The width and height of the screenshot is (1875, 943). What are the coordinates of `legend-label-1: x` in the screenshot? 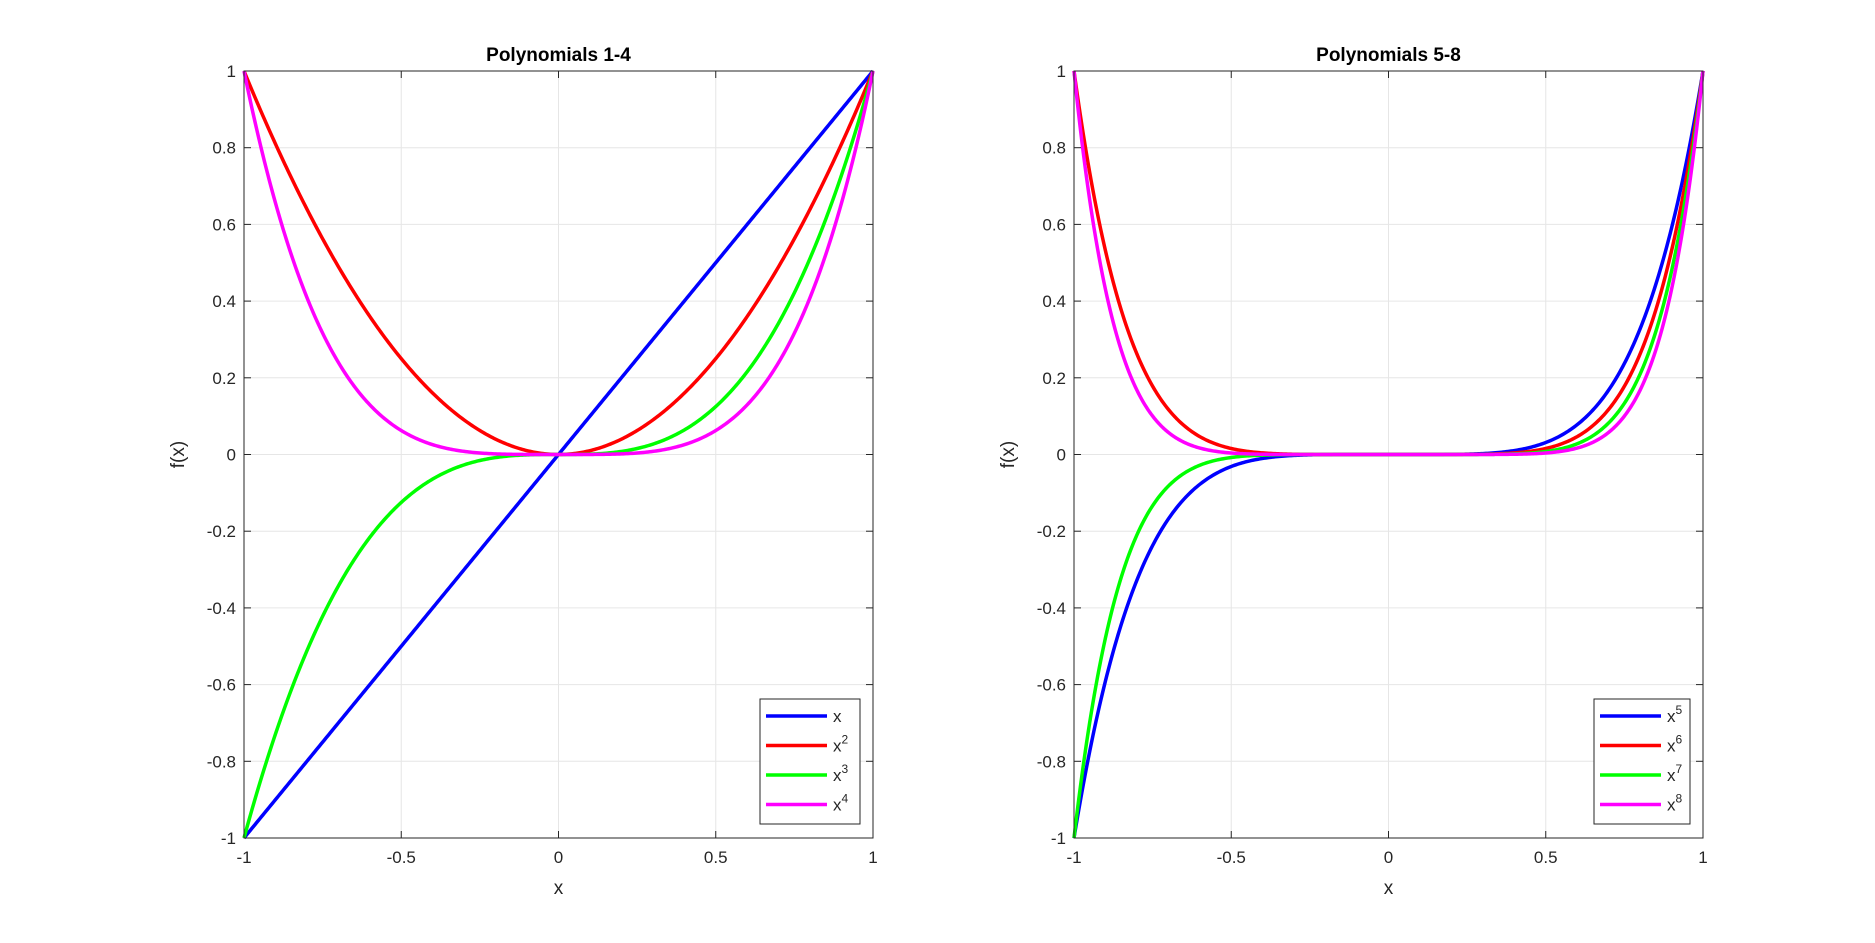 It's located at (837, 716).